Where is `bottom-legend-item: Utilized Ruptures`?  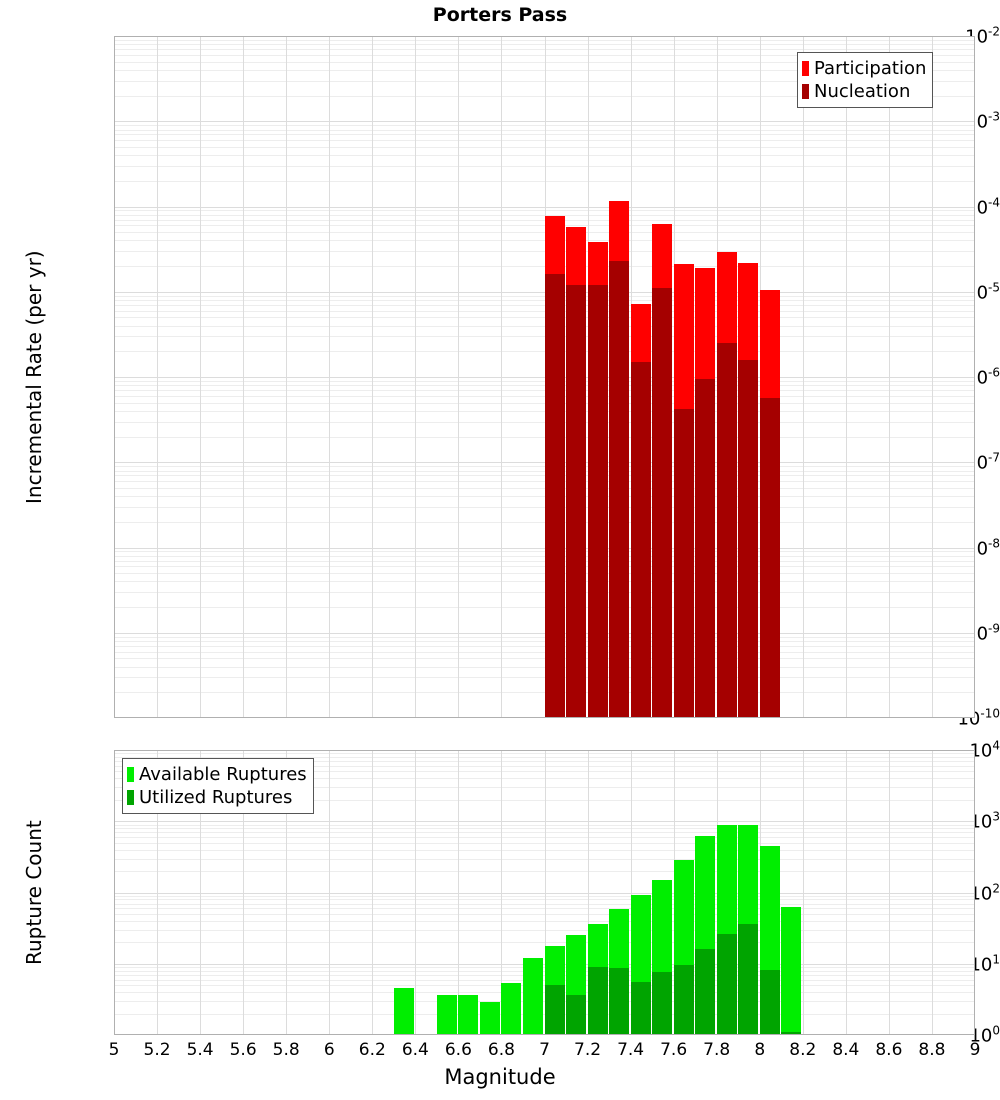 bottom-legend-item: Utilized Ruptures is located at coordinates (217, 797).